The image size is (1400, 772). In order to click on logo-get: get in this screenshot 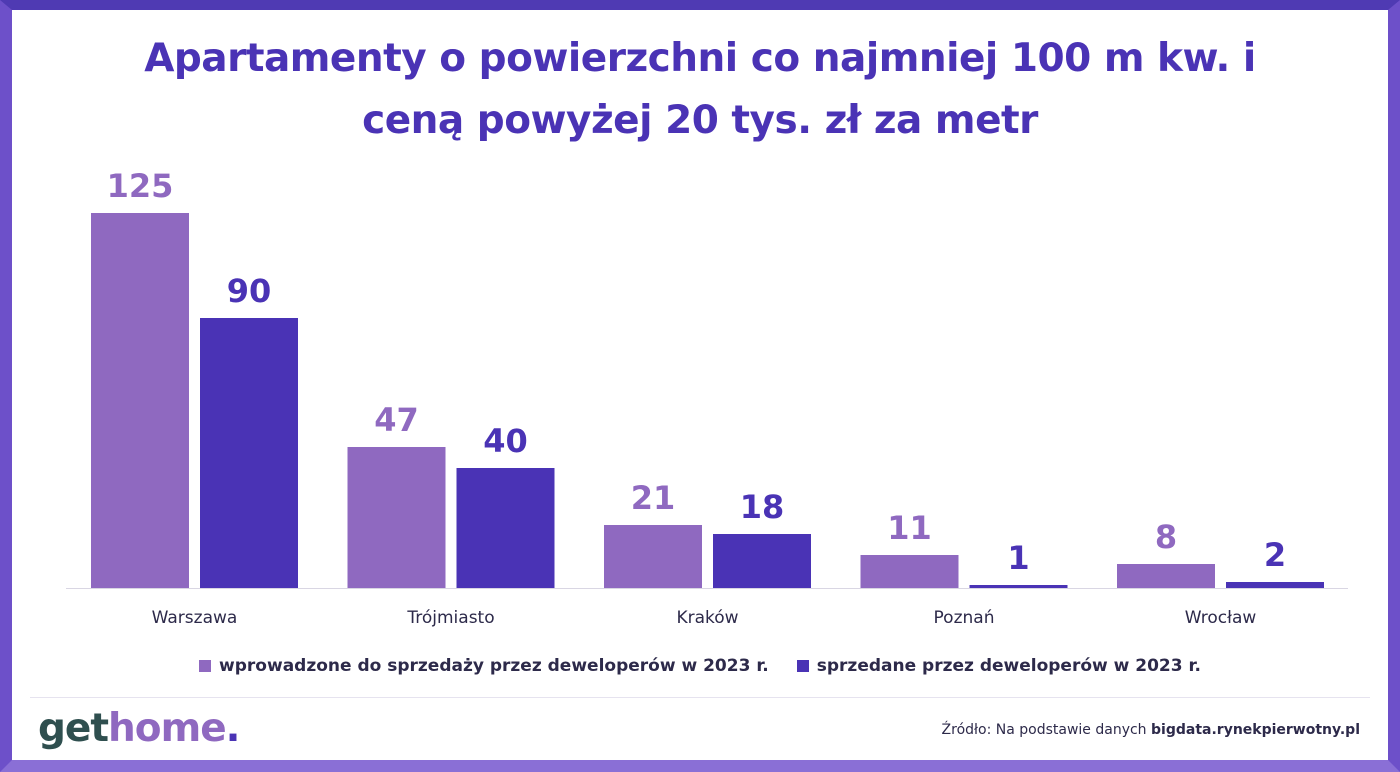, I will do `click(73, 728)`.